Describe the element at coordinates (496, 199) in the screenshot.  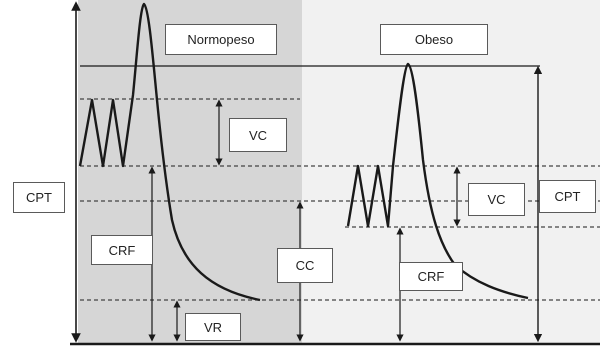
I see `vc-right-label: VC` at that location.